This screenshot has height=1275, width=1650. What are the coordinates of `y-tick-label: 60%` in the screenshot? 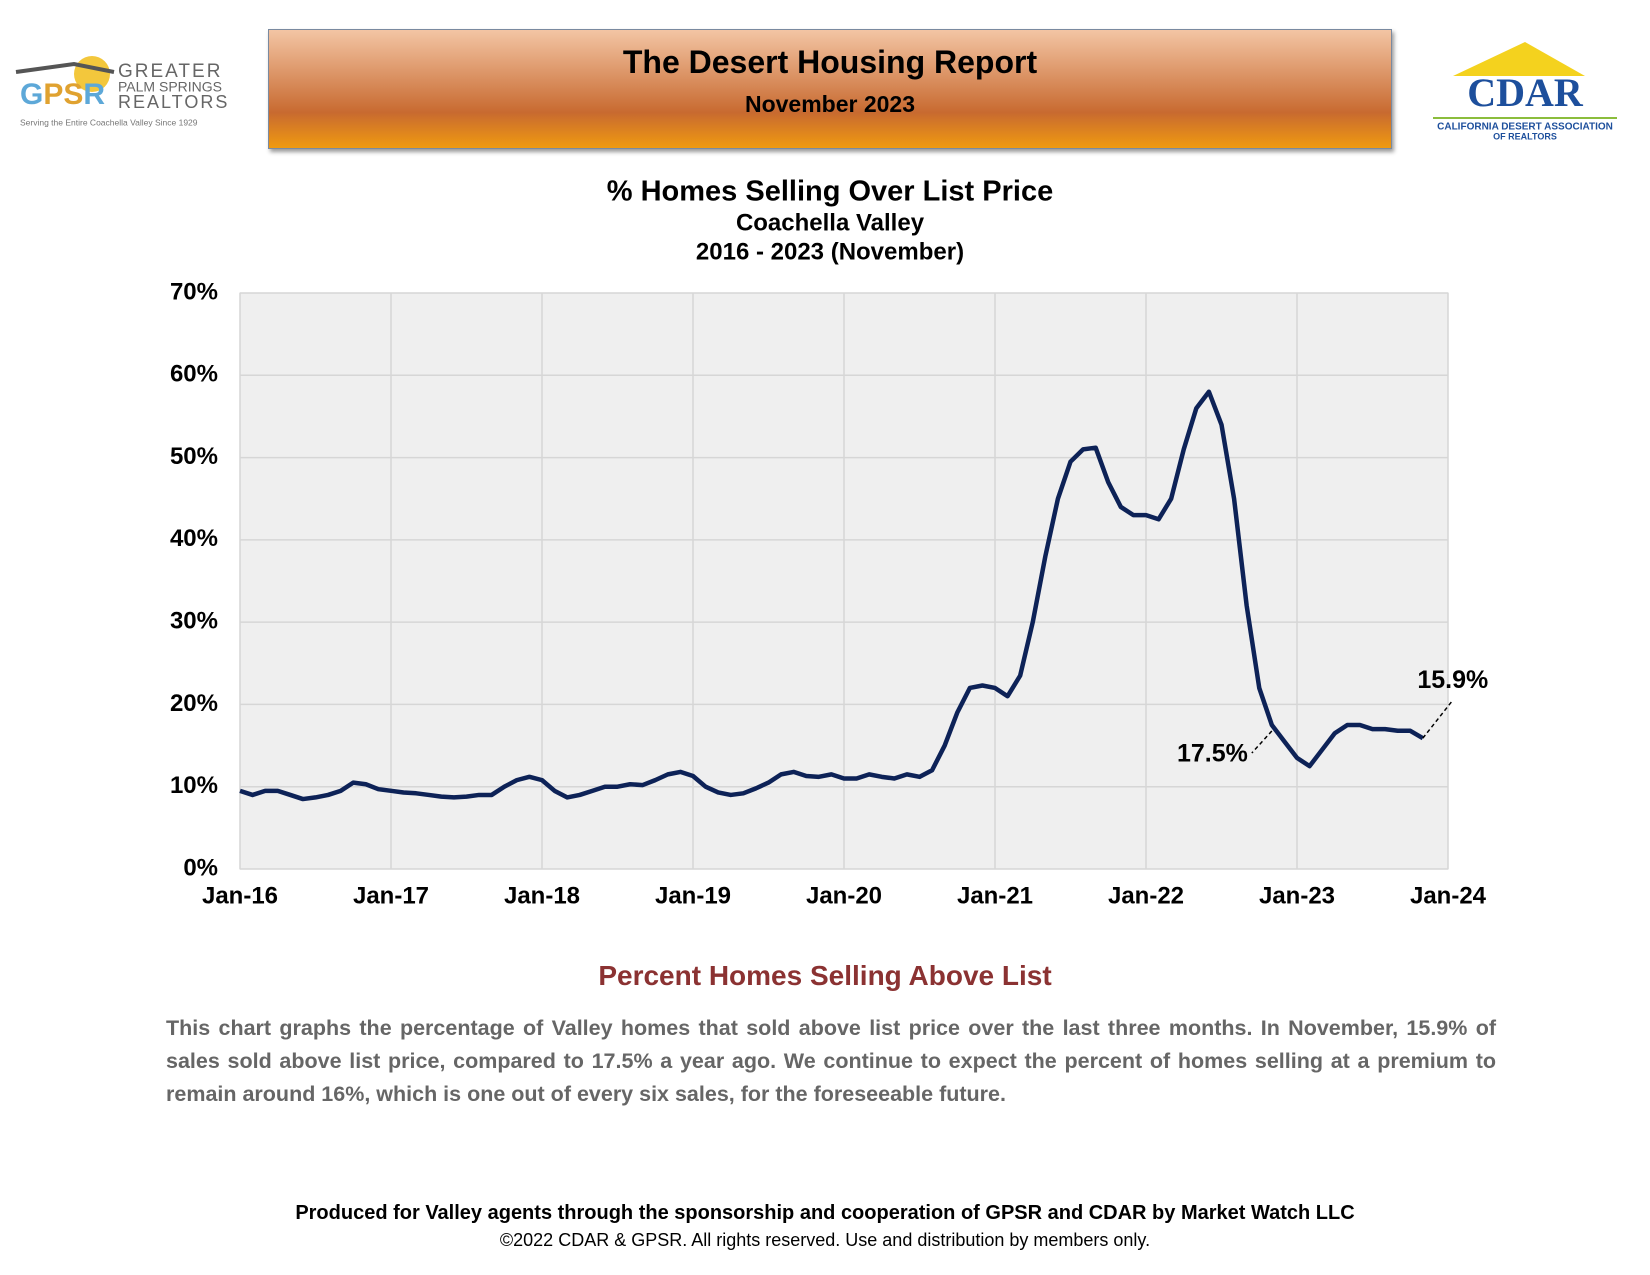 It's located at (194, 374).